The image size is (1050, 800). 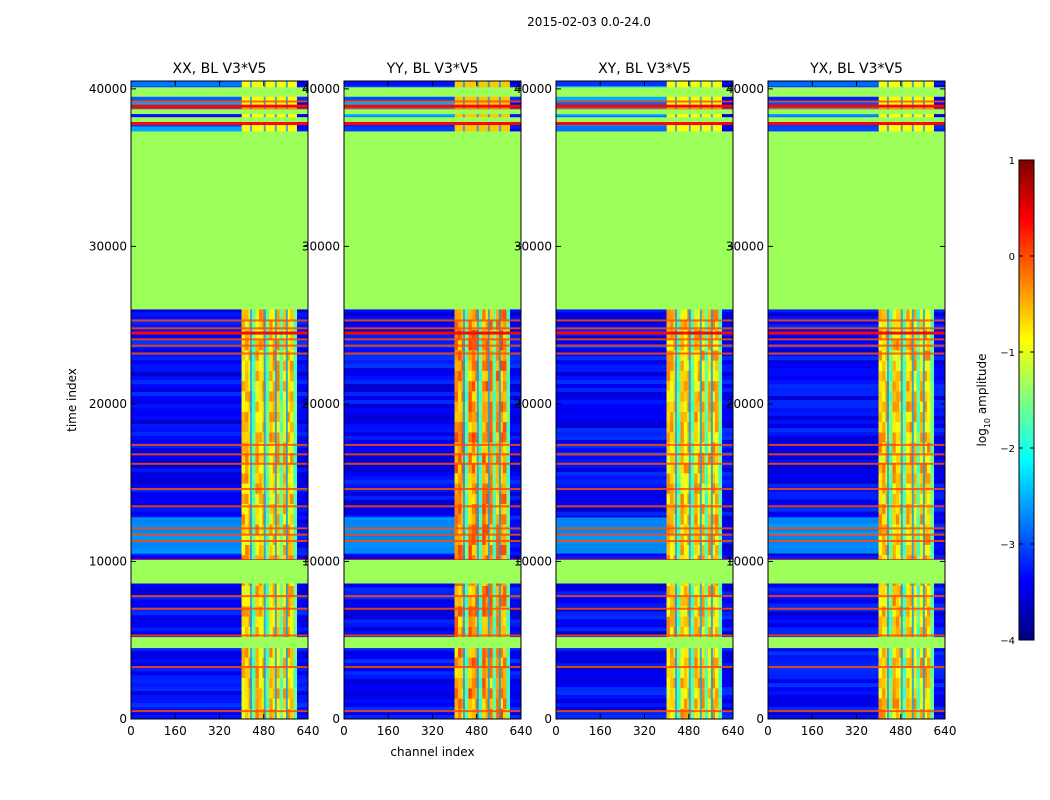 What do you see at coordinates (250, 400) in the screenshot?
I see `heatmap-band-gap` at bounding box center [250, 400].